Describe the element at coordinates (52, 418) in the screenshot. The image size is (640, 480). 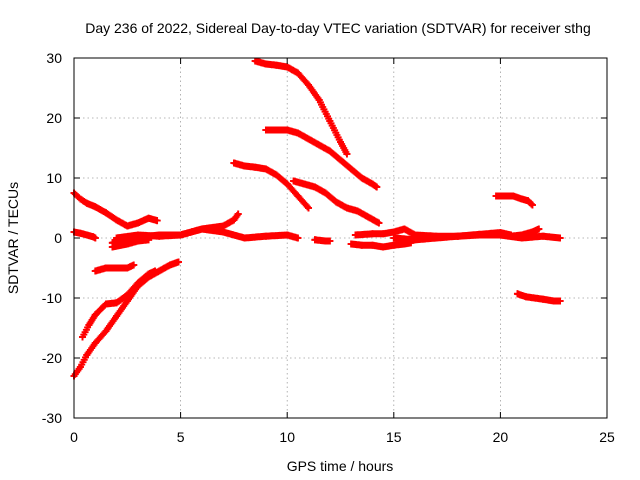
I see `y-tick-label: -30` at that location.